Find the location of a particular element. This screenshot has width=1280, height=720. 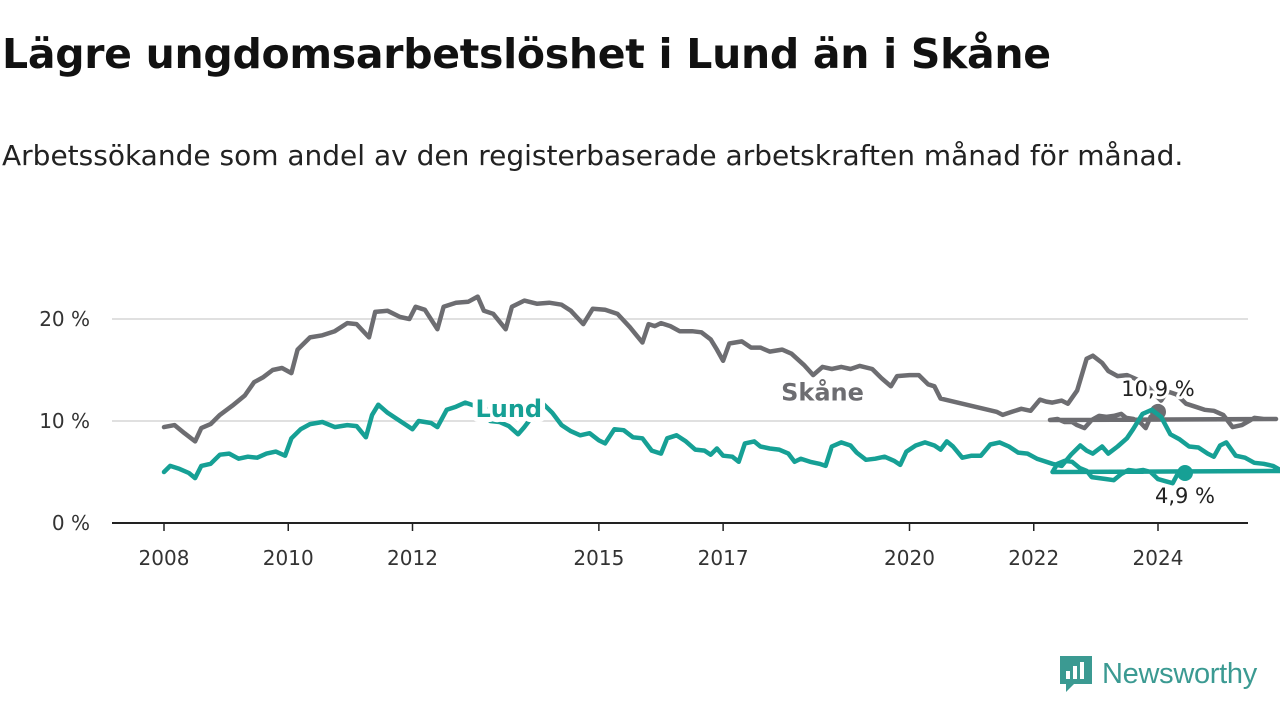

series-label-halo: Skåne is located at coordinates (822, 392).